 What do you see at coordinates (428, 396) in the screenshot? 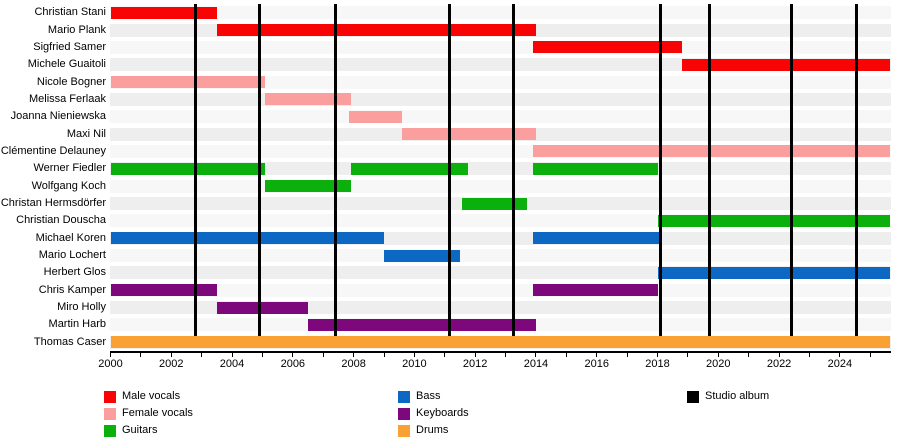
I see `legend-label-bass: Bass` at bounding box center [428, 396].